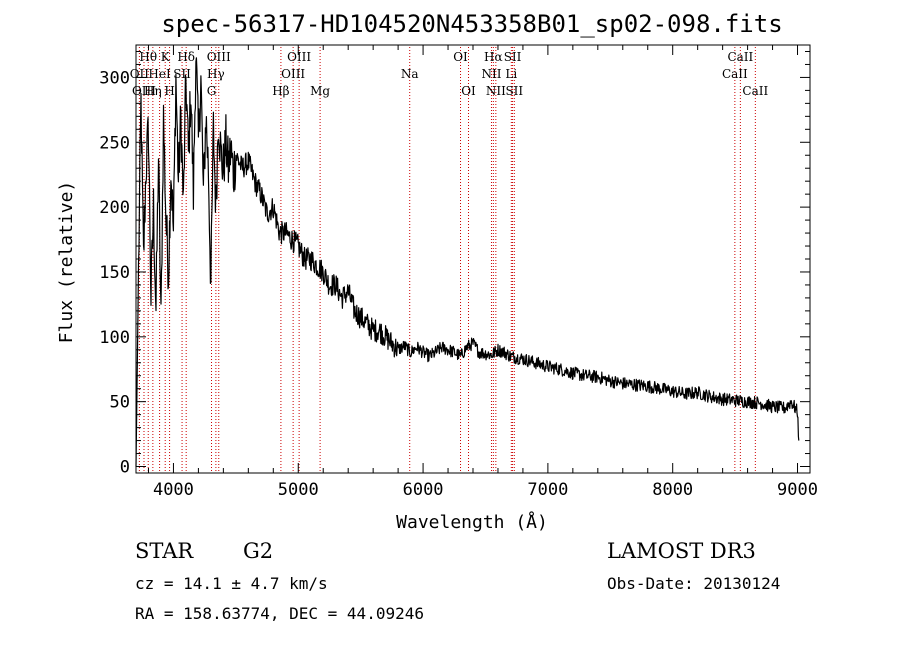  Describe the element at coordinates (231, 583) in the screenshot. I see `redshift-text: cz = 14.1 ± 4.7 km/s` at that location.